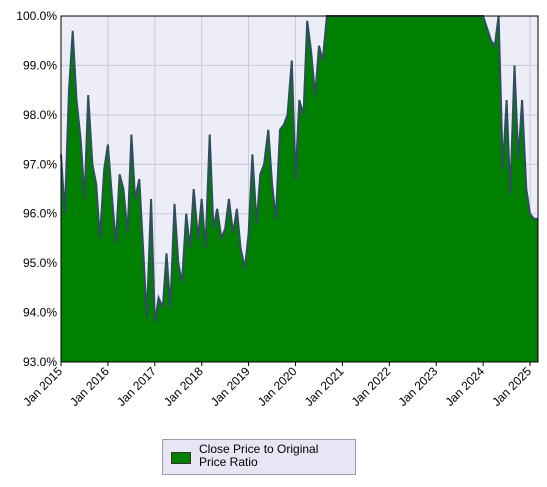 Image resolution: width=547 pixels, height=487 pixels. Describe the element at coordinates (183, 386) in the screenshot. I see `x-tick-label: Jan 2018` at that location.